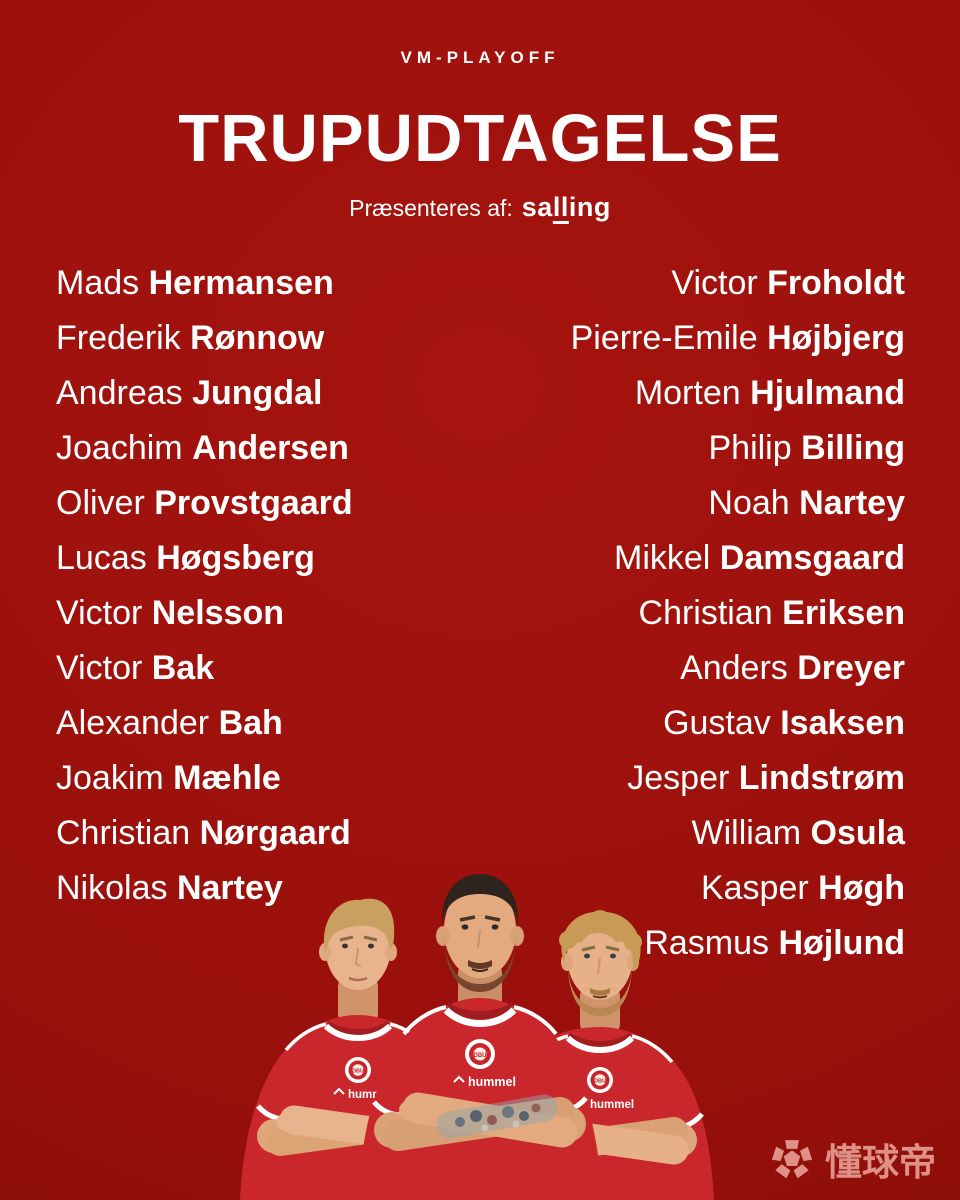  I want to click on player-first-name: Philip, so click(750, 448).